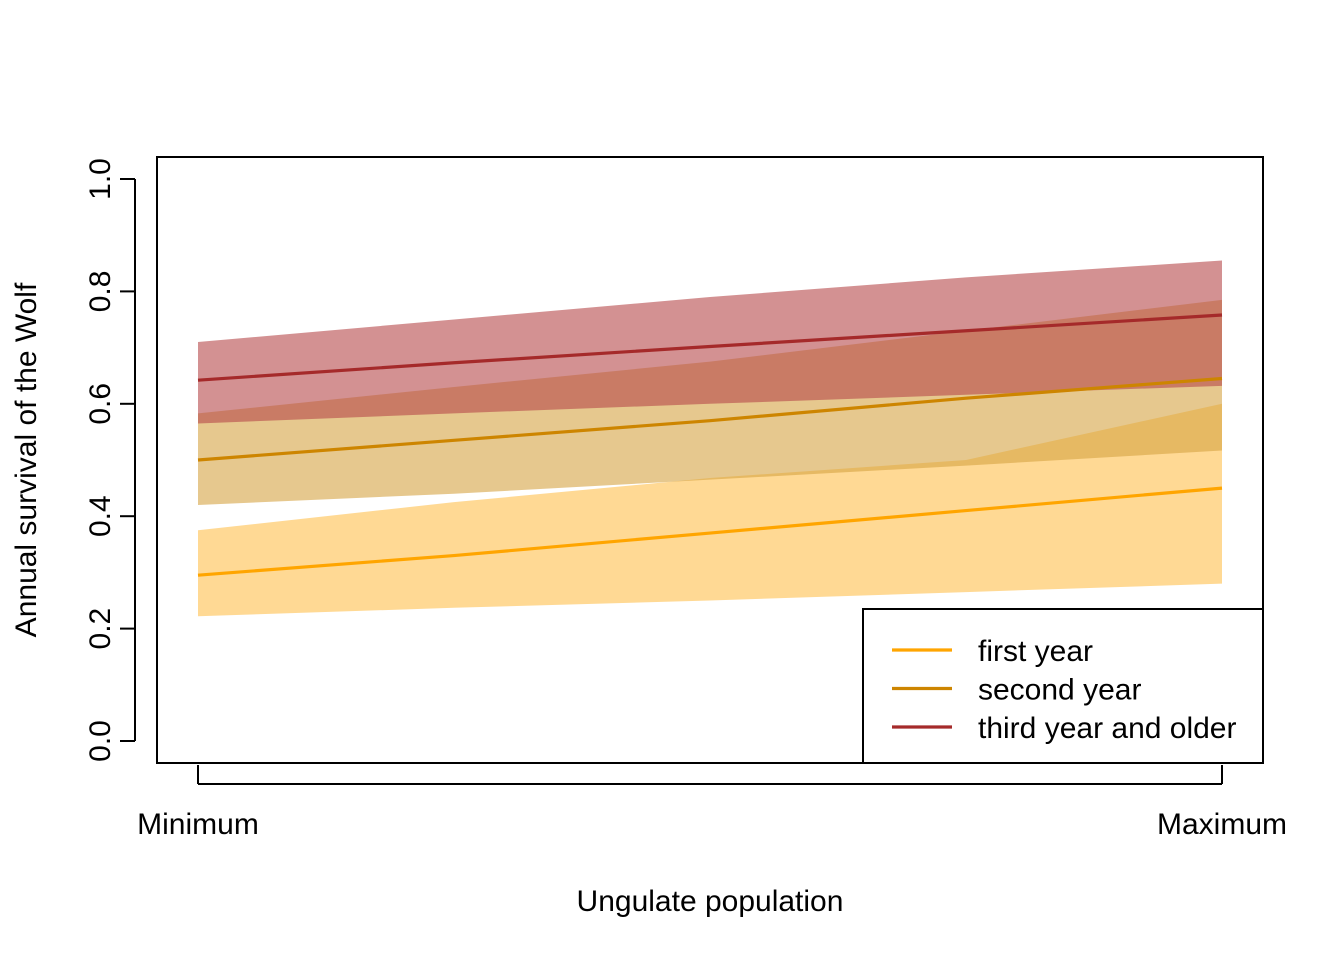 This screenshot has height=960, width=1344. Describe the element at coordinates (26, 459) in the screenshot. I see `y-axis-title: Annual survival of the Wolf` at that location.